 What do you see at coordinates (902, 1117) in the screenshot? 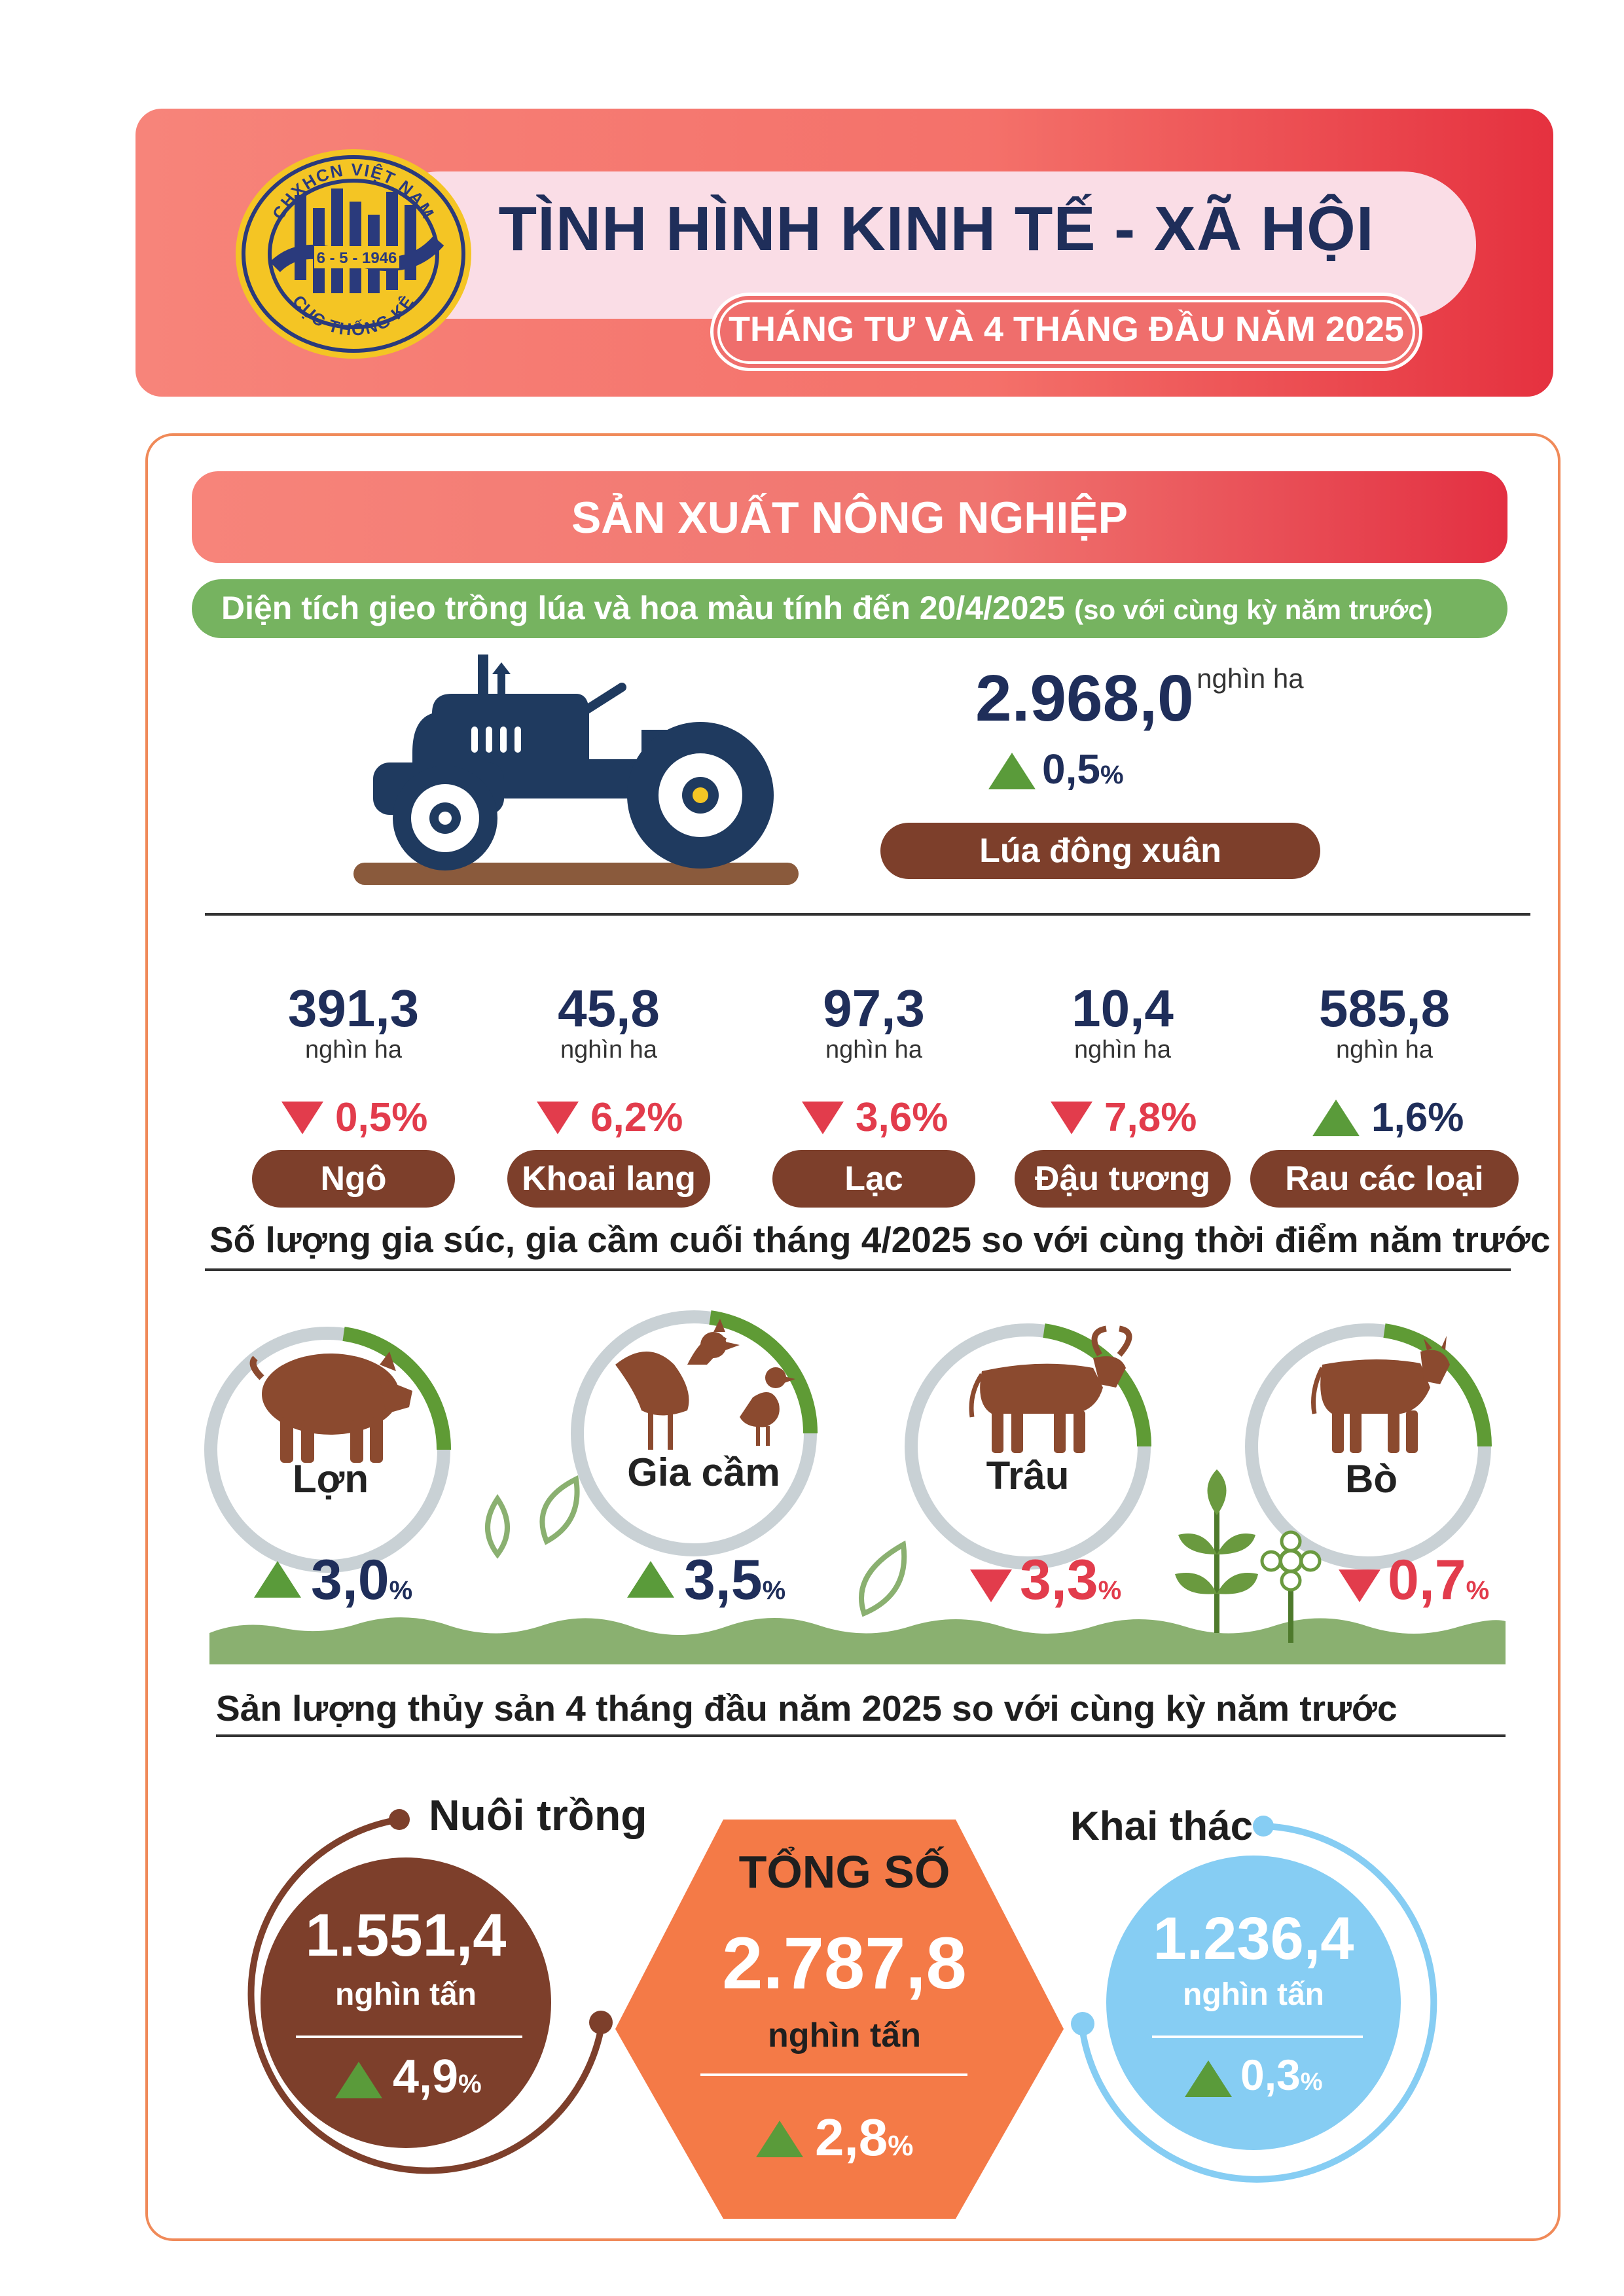
I see `crop-change: 3,6%` at bounding box center [902, 1117].